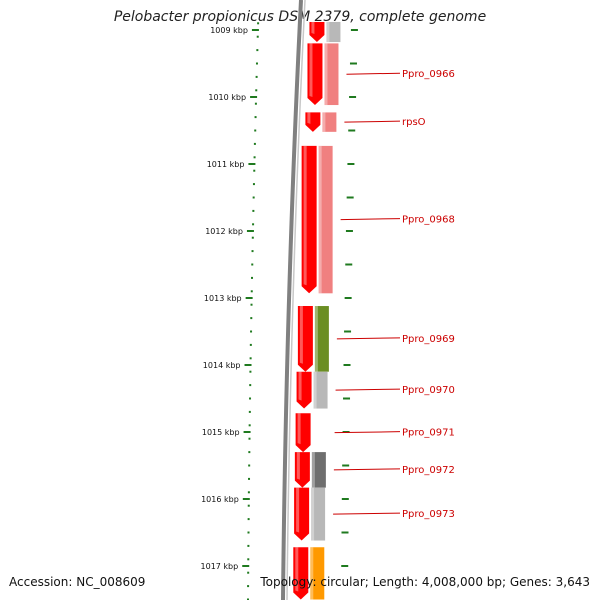 The height and width of the screenshot is (600, 600). What do you see at coordinates (227, 97) in the screenshot?
I see `tick-label: 1010 kbp` at bounding box center [227, 97].